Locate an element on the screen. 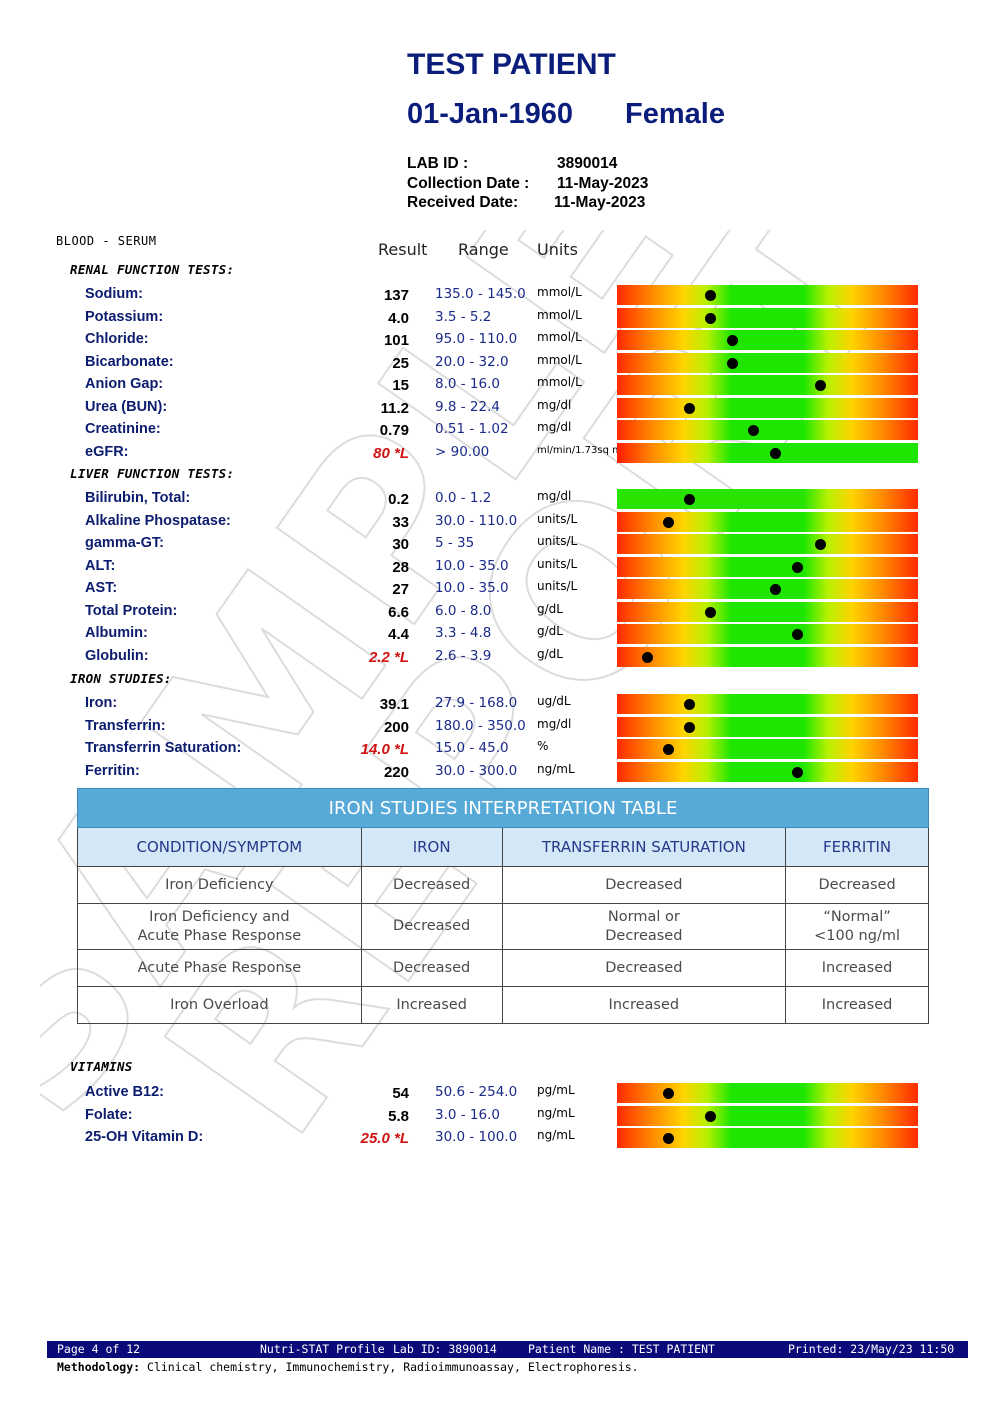  test-result: 11.2 is located at coordinates (394, 408).